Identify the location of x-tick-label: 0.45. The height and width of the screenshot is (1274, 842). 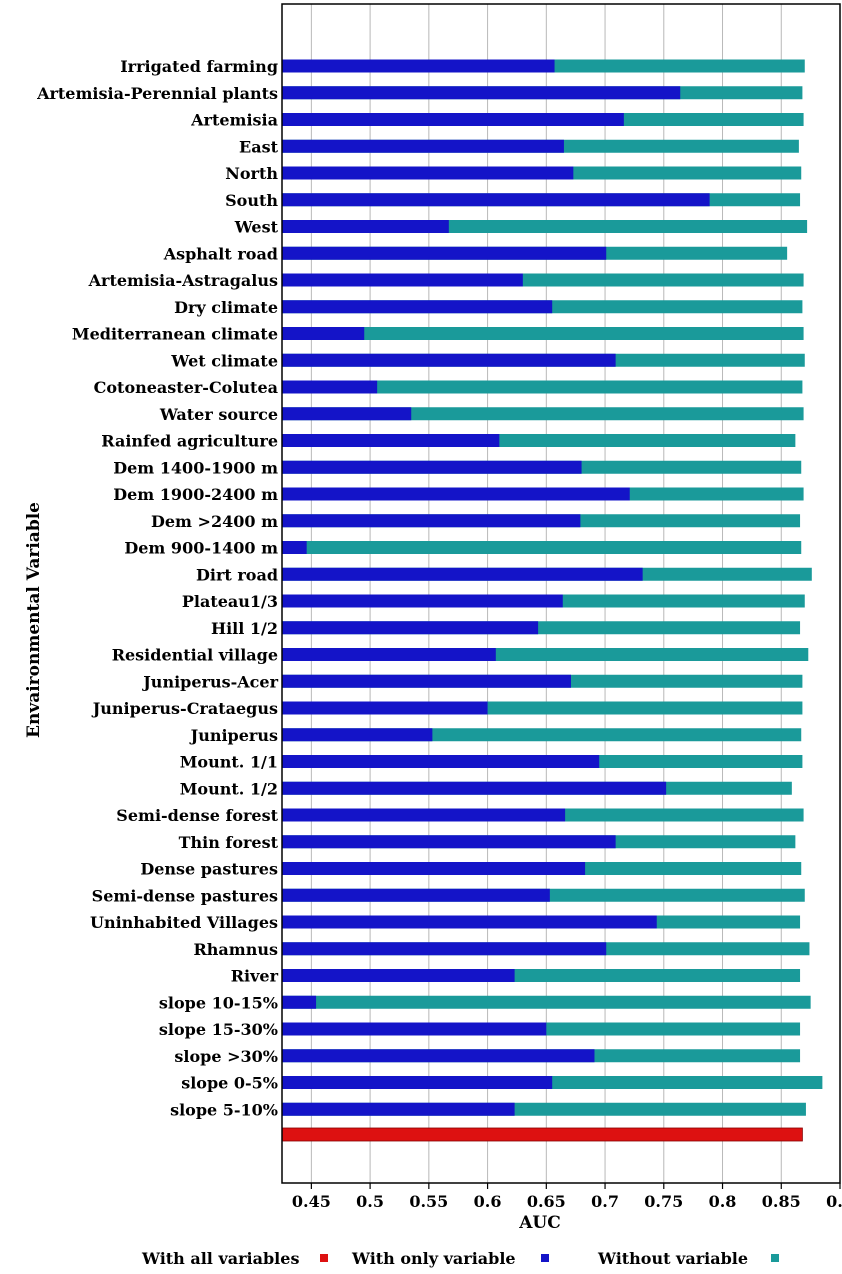
(311, 1201).